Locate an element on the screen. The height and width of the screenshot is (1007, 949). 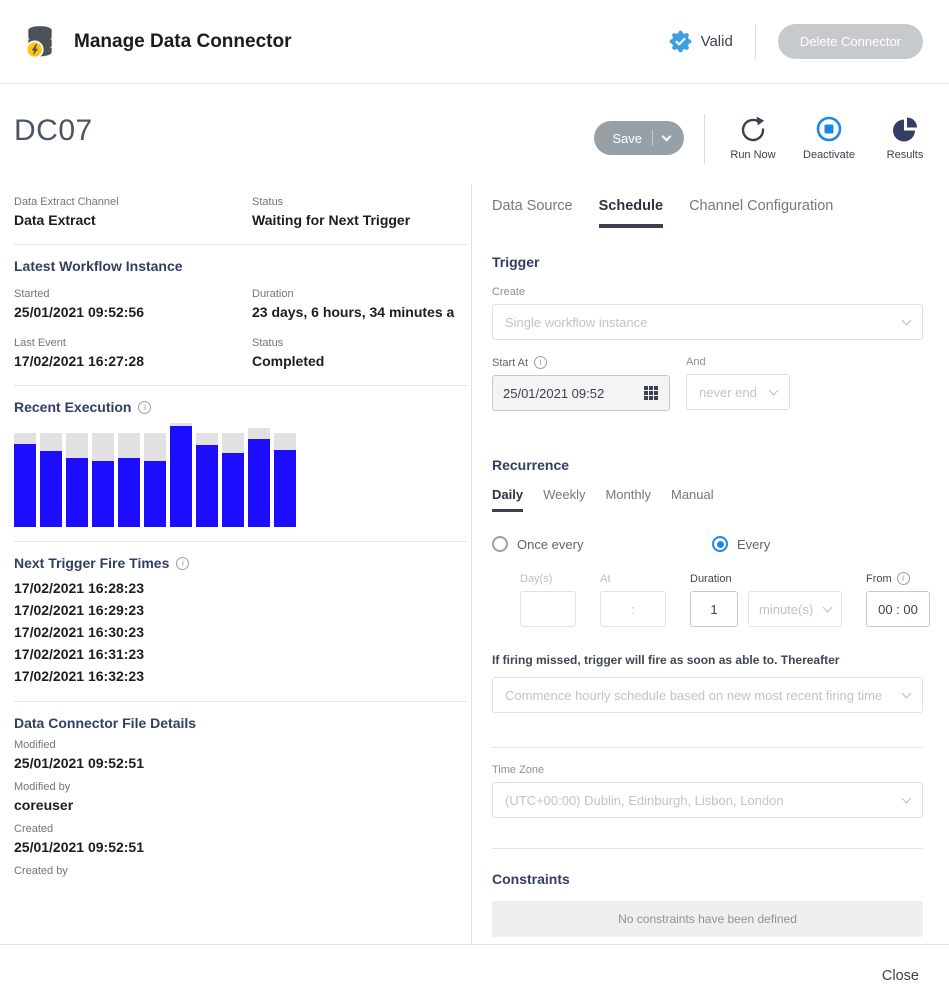
started-field: Started 25/01/2021 09:52:56 is located at coordinates (133, 304).